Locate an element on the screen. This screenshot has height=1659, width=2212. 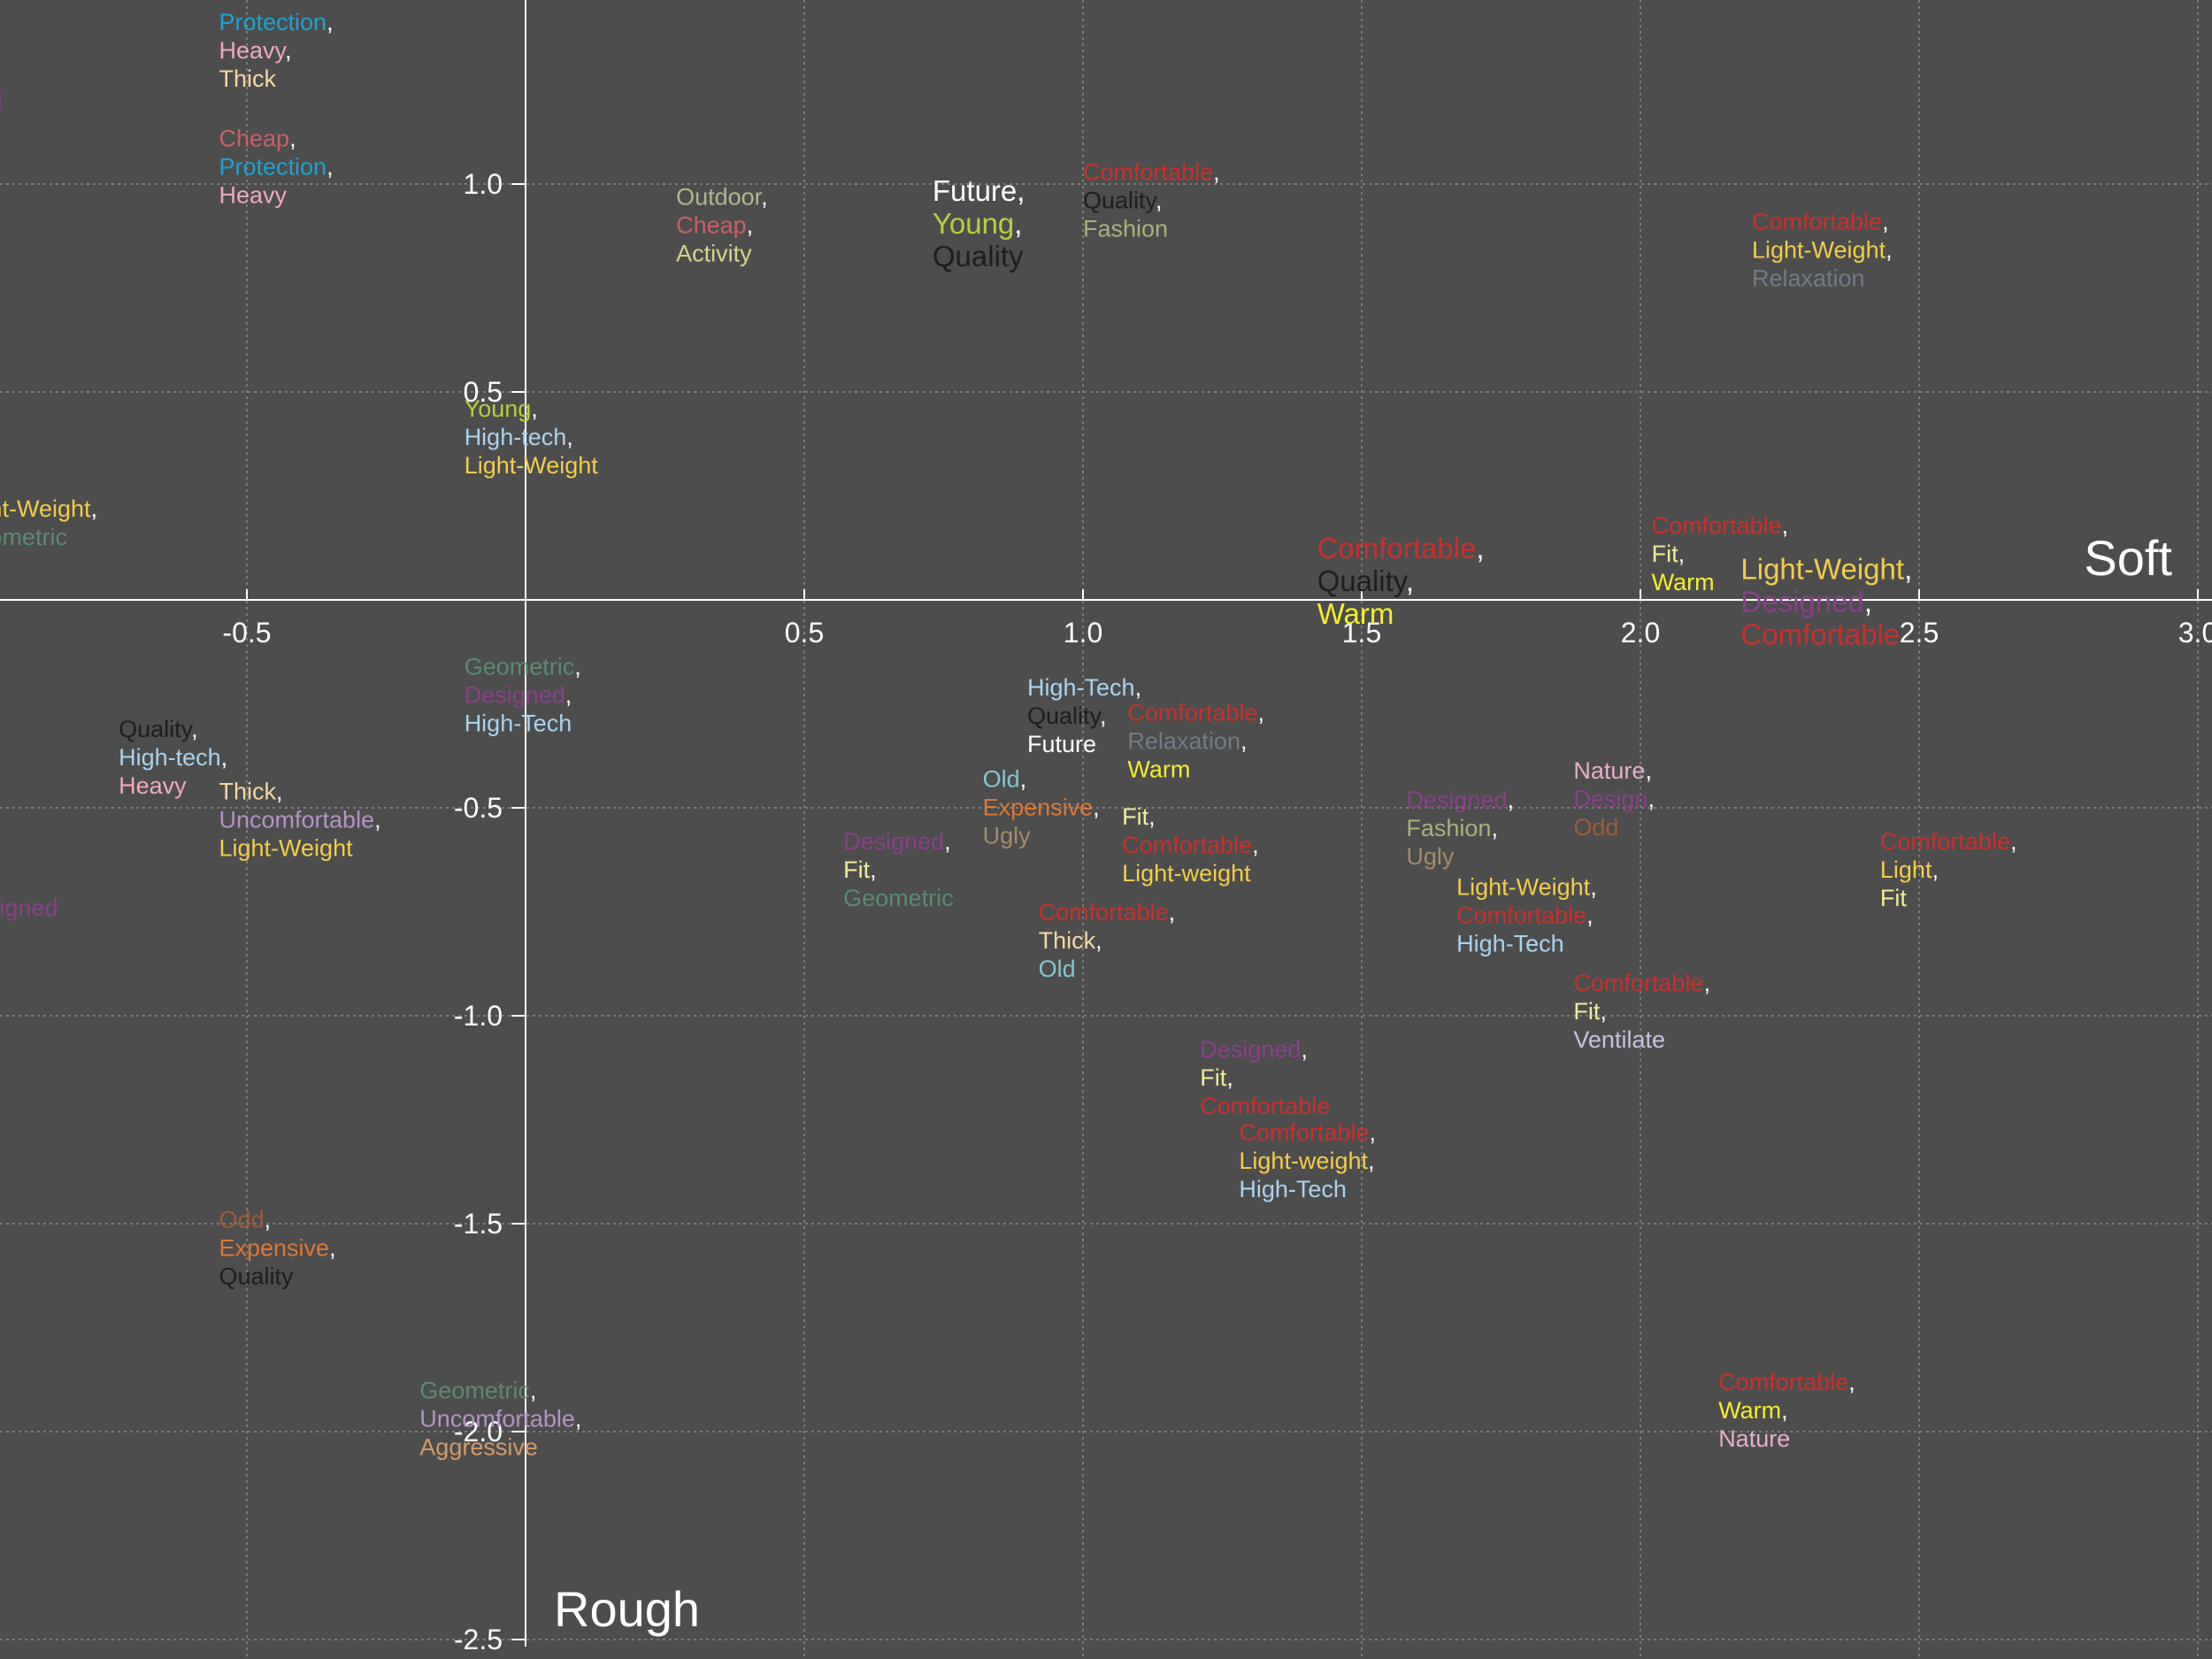
data-point-word: Aggressive is located at coordinates (479, 1447).